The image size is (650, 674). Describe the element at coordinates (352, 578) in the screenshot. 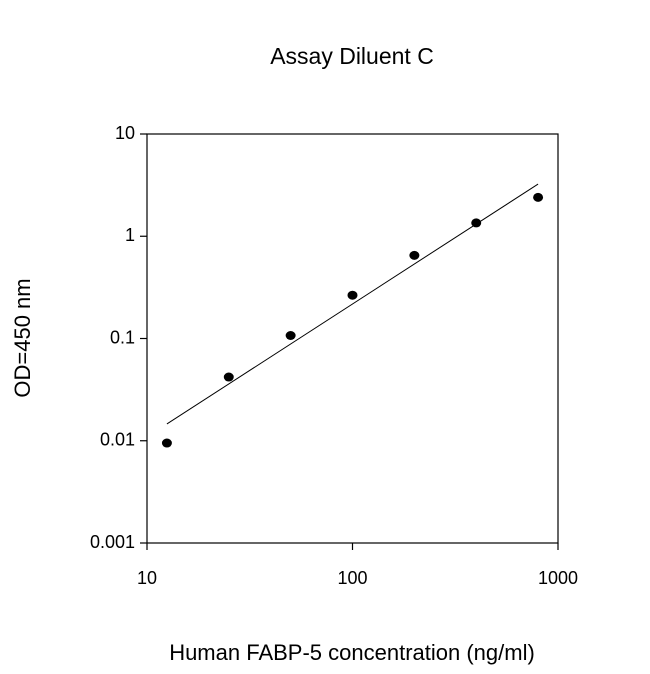

I see `x-tick-label: 100` at that location.